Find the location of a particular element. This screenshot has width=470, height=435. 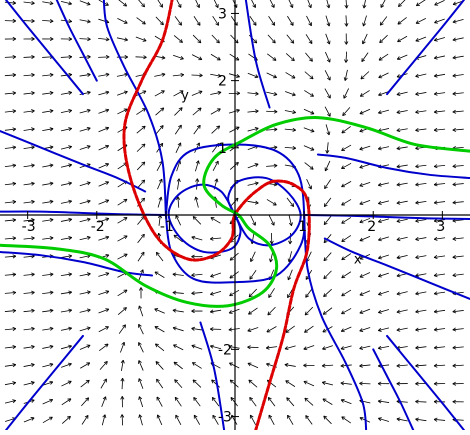

x-axis-label: x is located at coordinates (358, 259).